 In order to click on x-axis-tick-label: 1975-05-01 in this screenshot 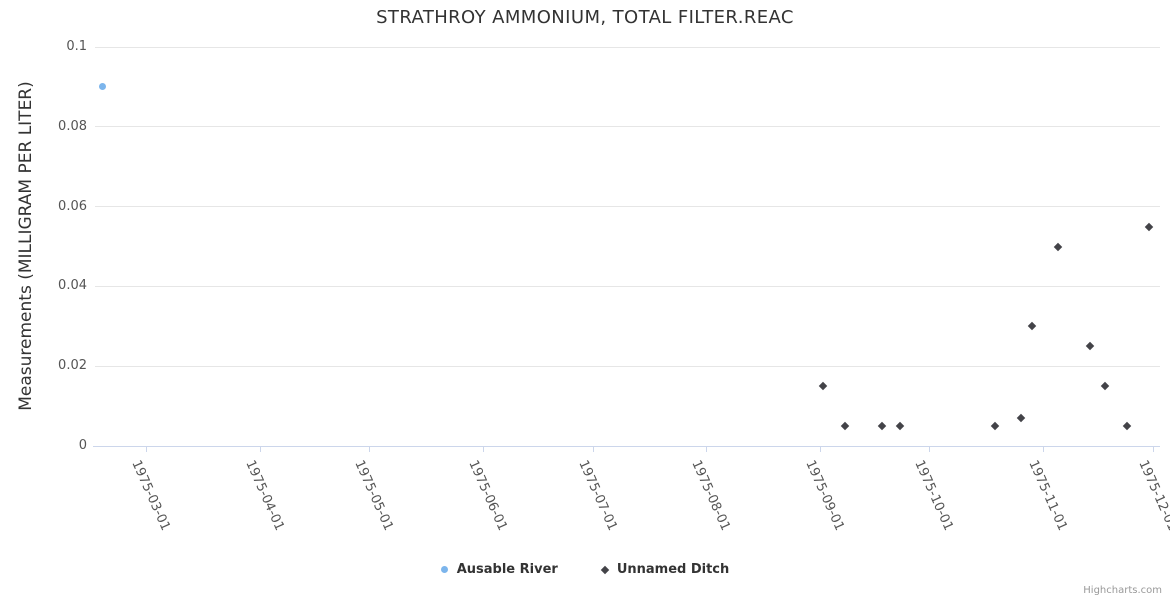, I will do `click(374, 496)`.